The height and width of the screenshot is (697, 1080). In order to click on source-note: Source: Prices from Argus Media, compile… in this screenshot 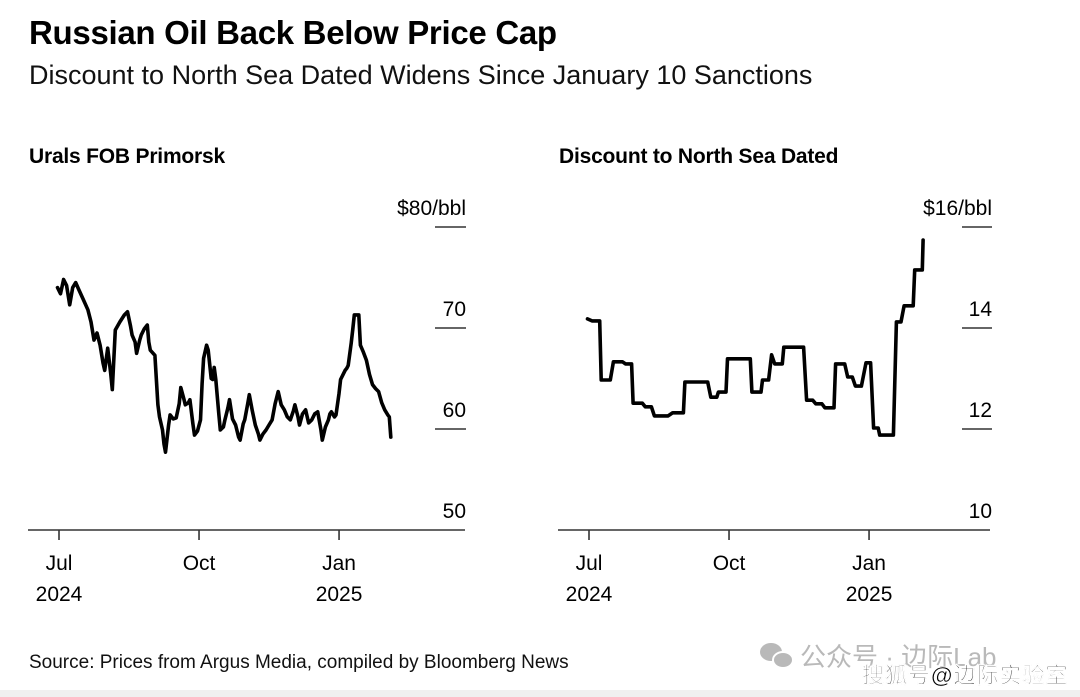, I will do `click(299, 662)`.